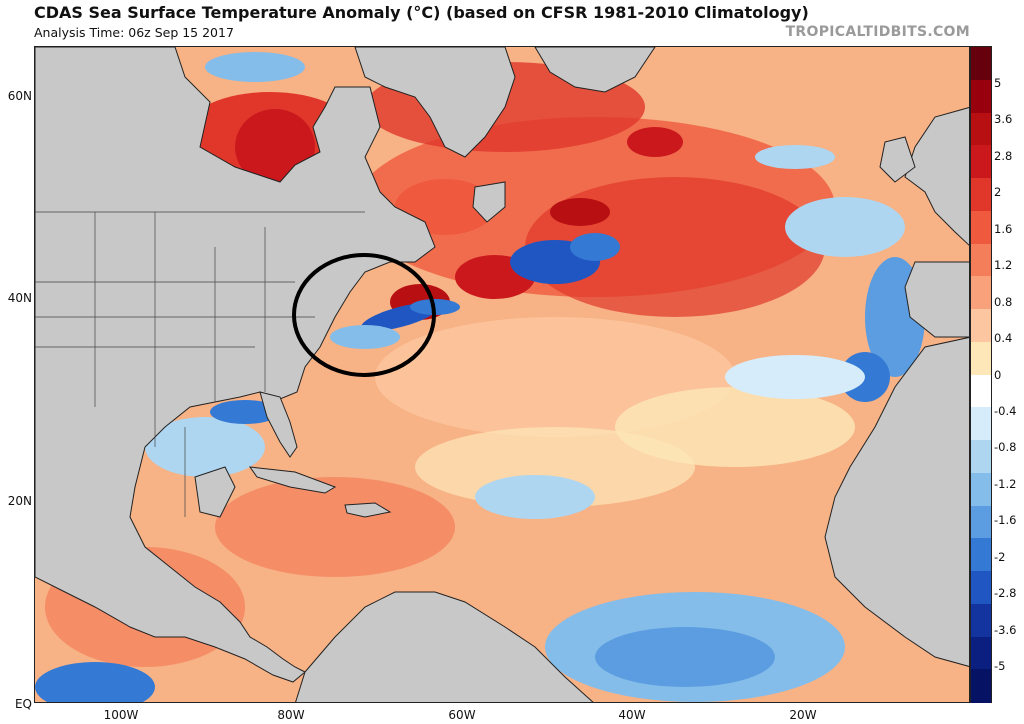  What do you see at coordinates (200, 364) in the screenshot?
I see `political-borders` at bounding box center [200, 364].